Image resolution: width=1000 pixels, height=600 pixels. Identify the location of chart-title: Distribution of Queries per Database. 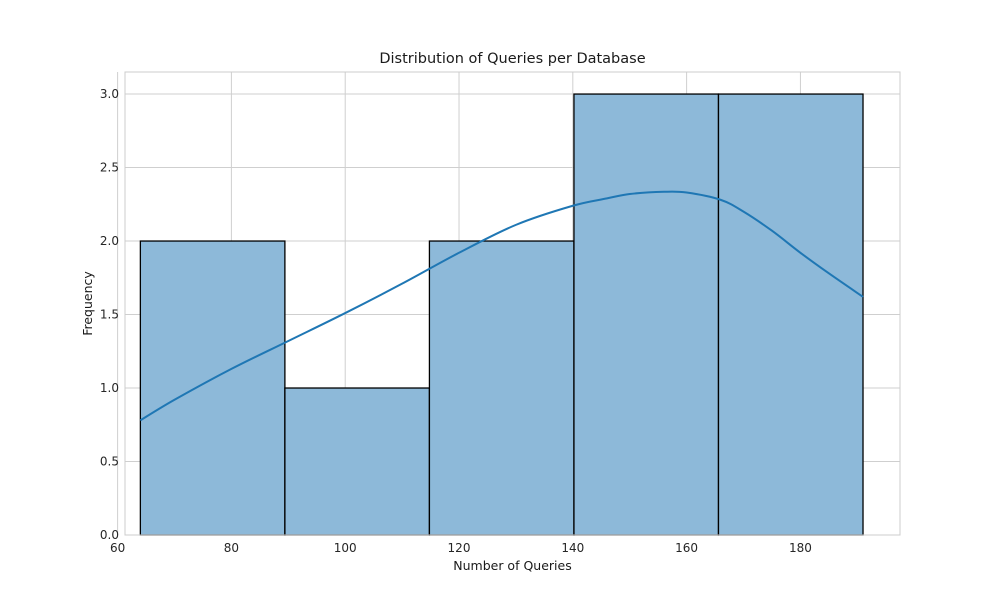
(512, 59).